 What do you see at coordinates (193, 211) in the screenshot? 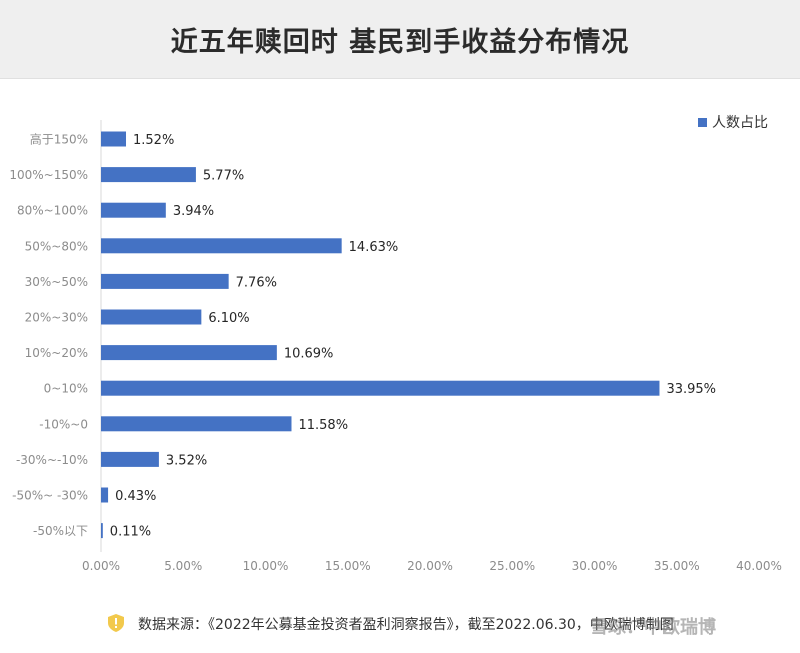
I see `value-label: 3.94%` at bounding box center [193, 211].